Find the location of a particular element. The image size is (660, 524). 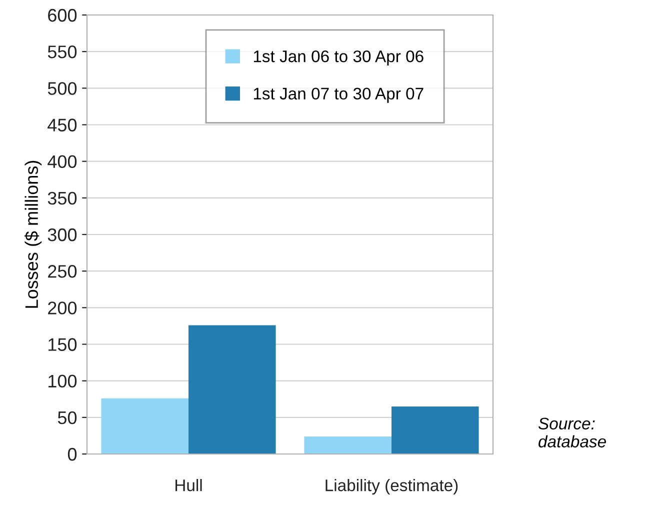

legend-label: 1st Jan 06 to 30 Apr 06 is located at coordinates (339, 58).